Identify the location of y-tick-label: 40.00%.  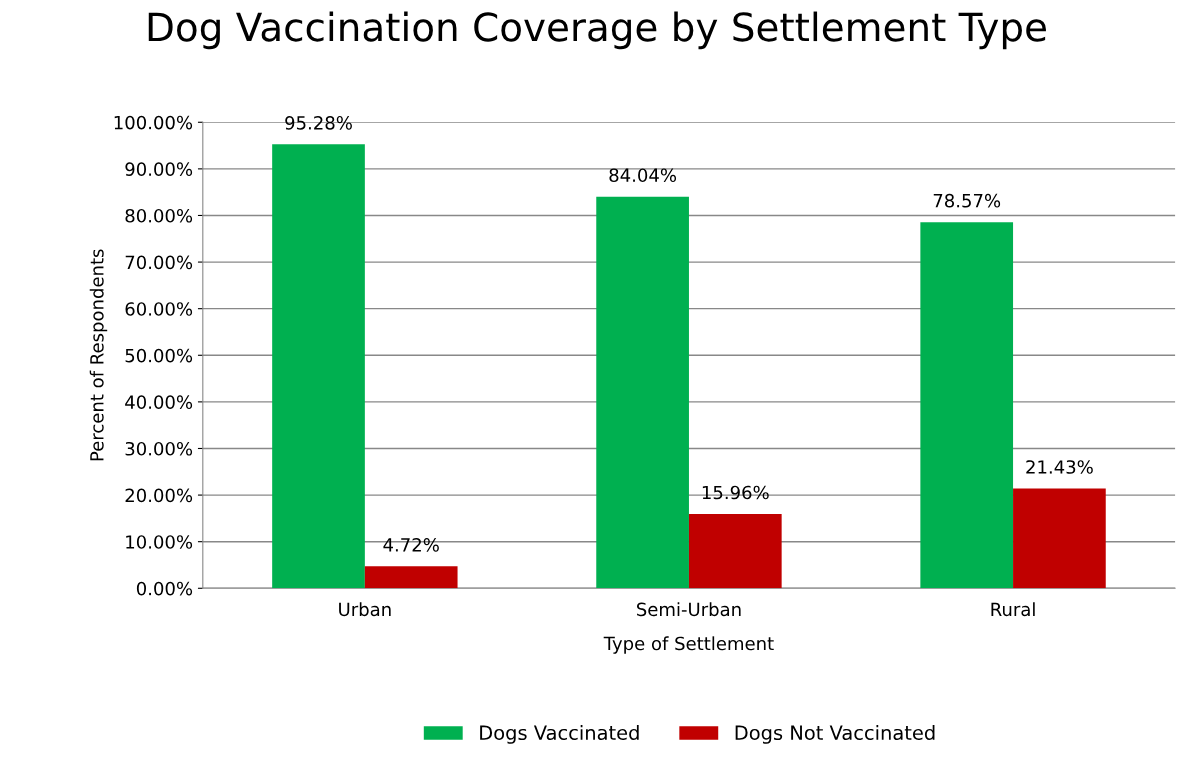
(159, 402).